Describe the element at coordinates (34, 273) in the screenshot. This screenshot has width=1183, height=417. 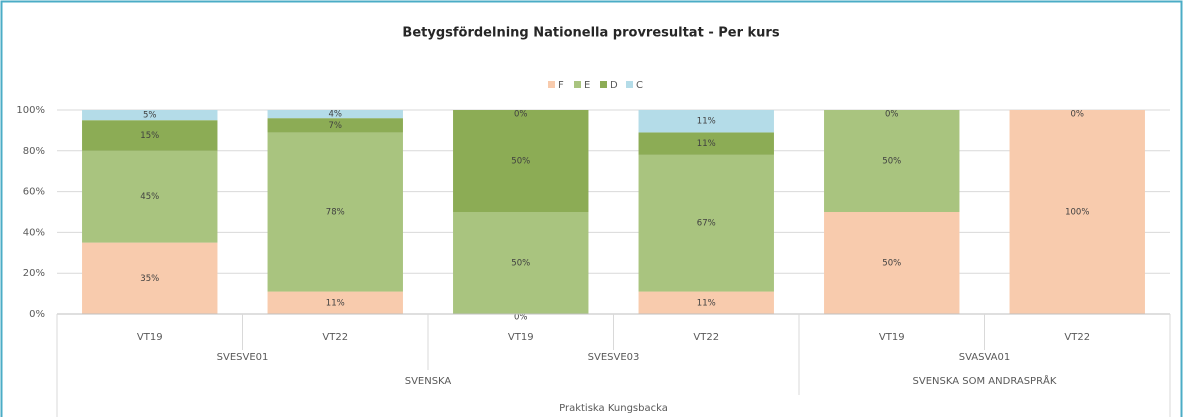
I see `y-tick-label: 20%` at that location.